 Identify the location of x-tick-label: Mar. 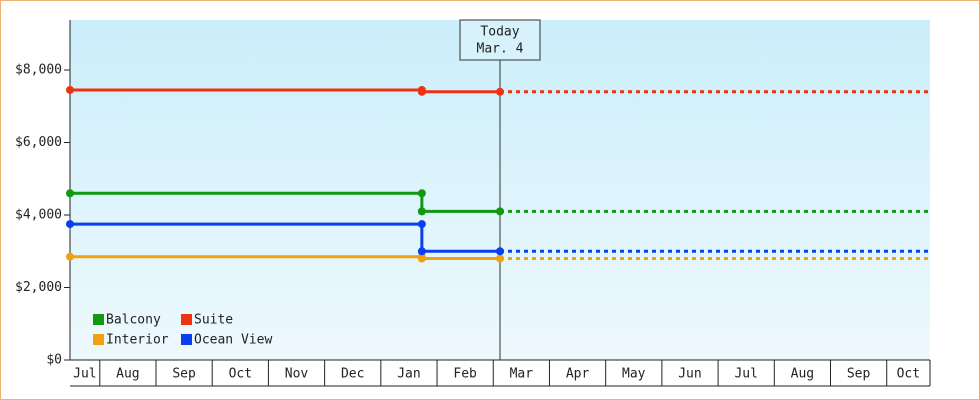
(522, 374).